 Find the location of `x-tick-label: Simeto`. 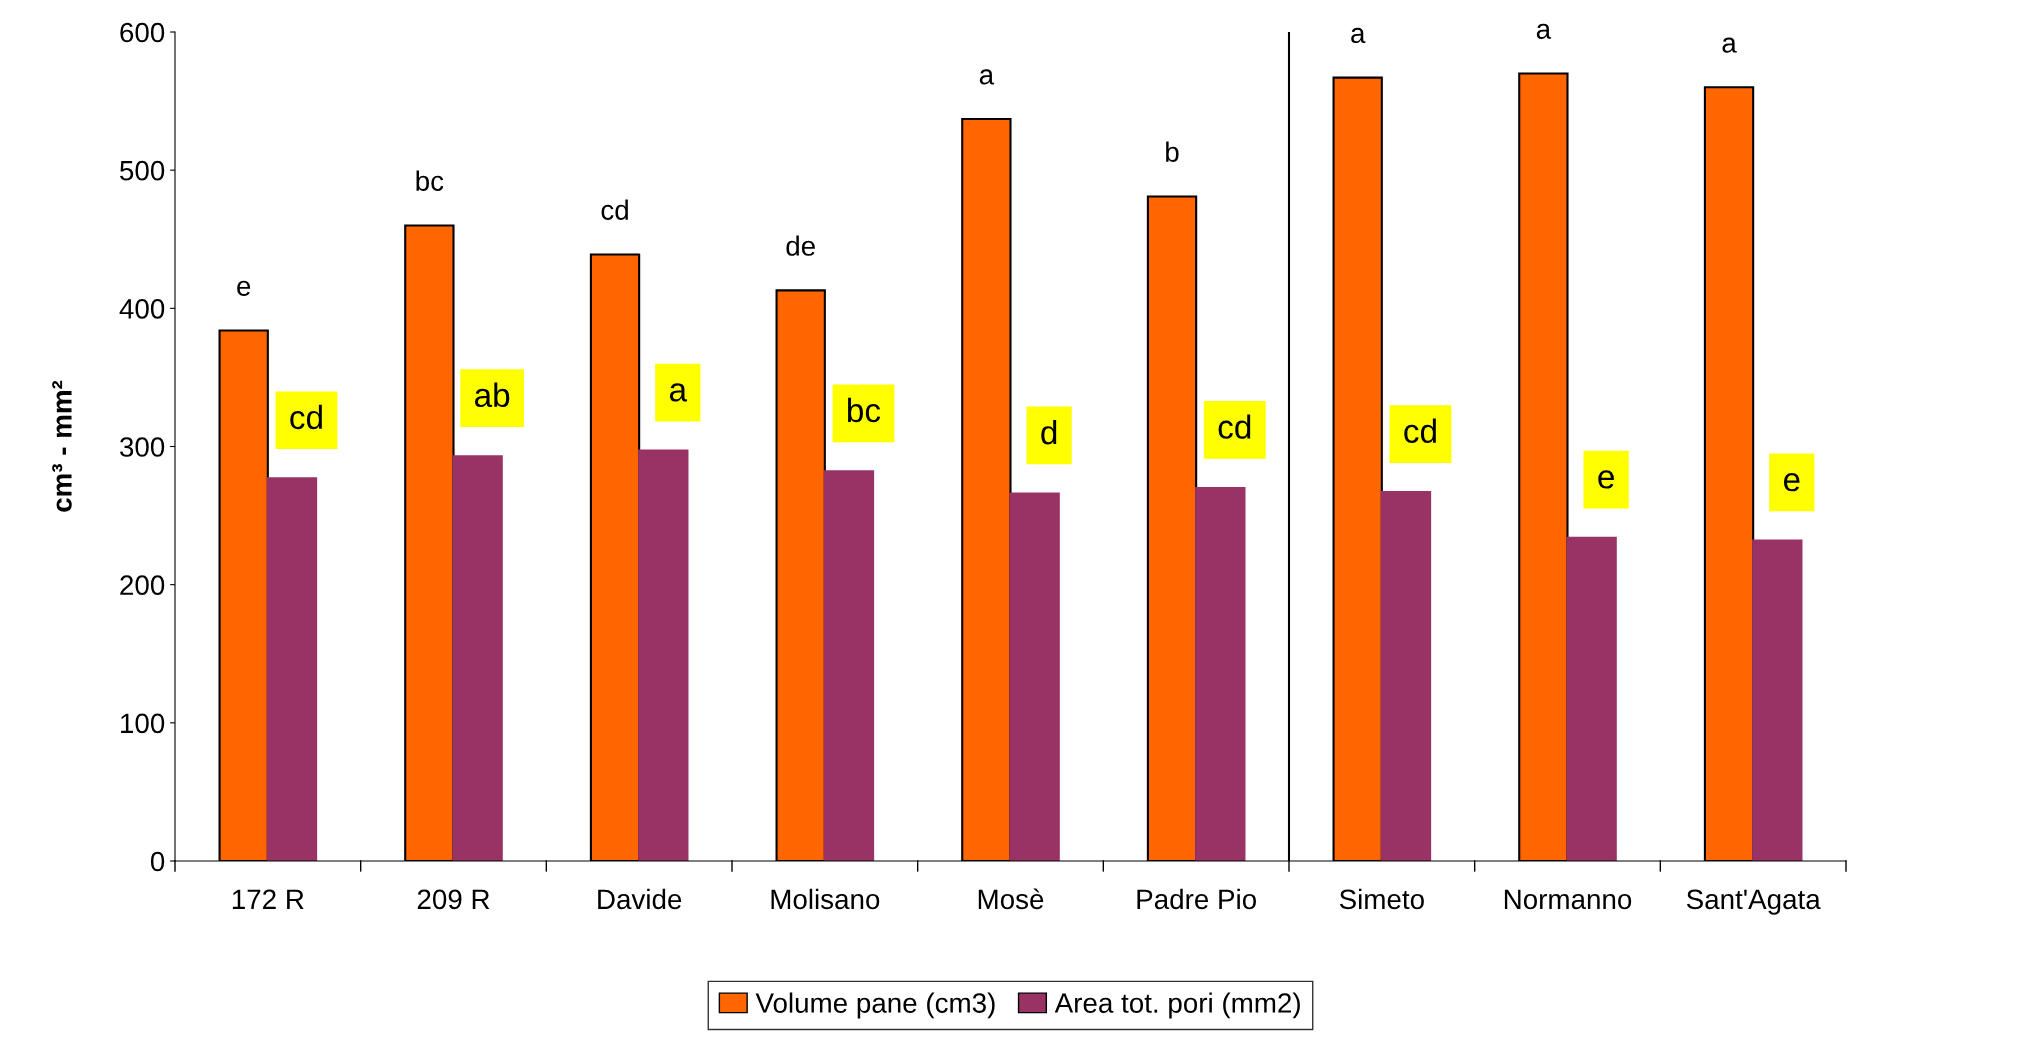

x-tick-label: Simeto is located at coordinates (1381, 899).